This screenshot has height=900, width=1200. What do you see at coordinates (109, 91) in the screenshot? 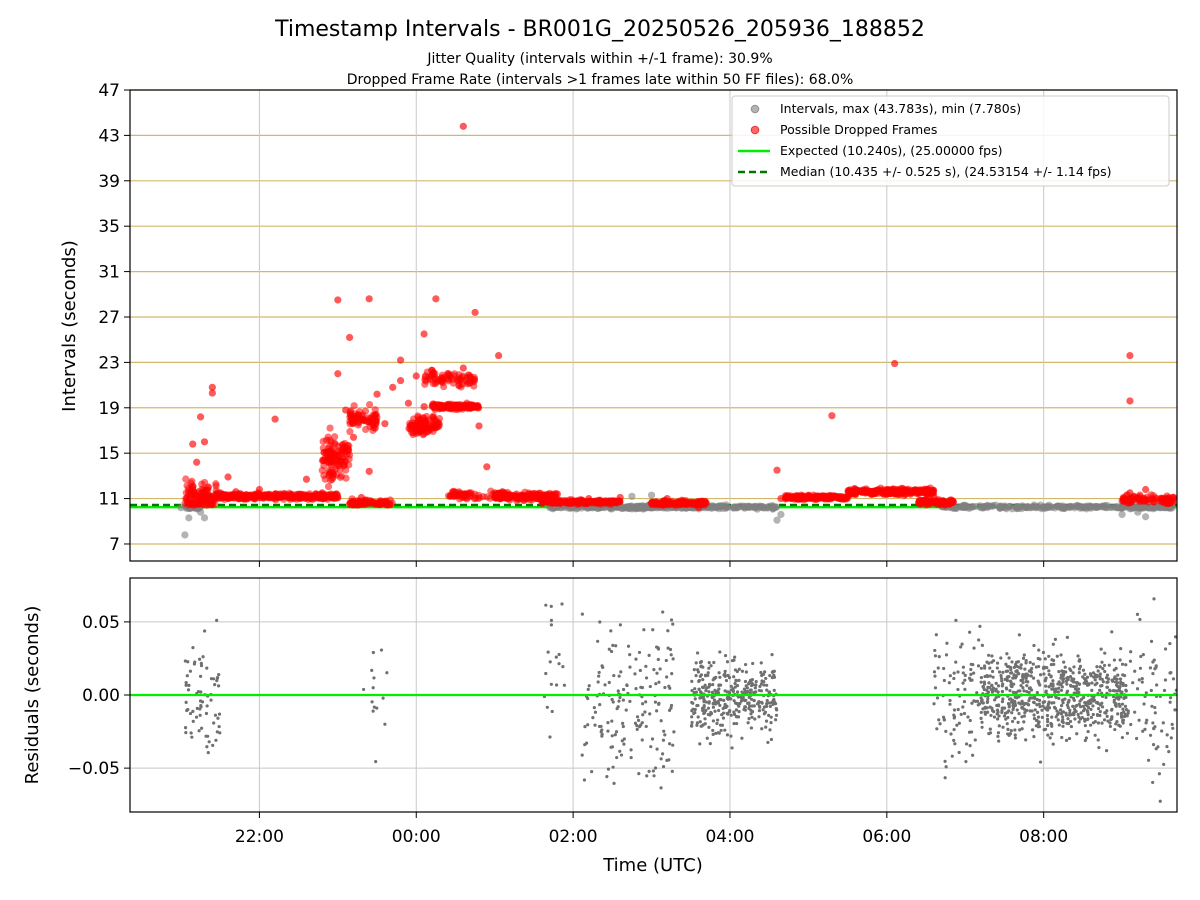
I see `intervals-y-tick-label: 47` at bounding box center [109, 91].